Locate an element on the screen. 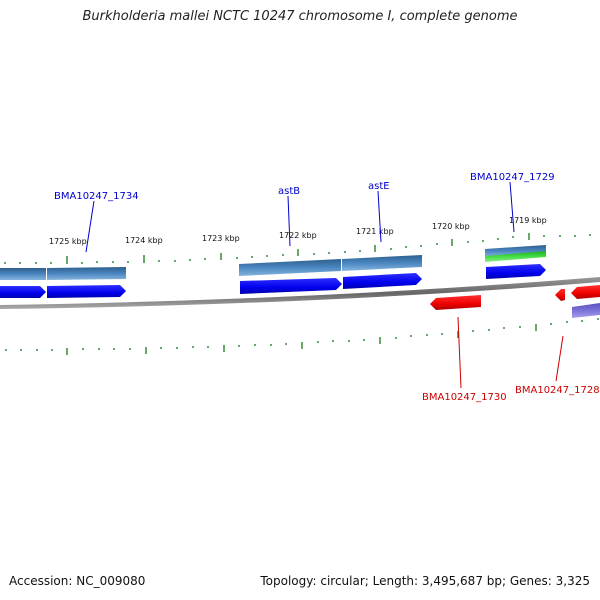 The width and height of the screenshot is (600, 600). gene-bar-astE is located at coordinates (382, 263).